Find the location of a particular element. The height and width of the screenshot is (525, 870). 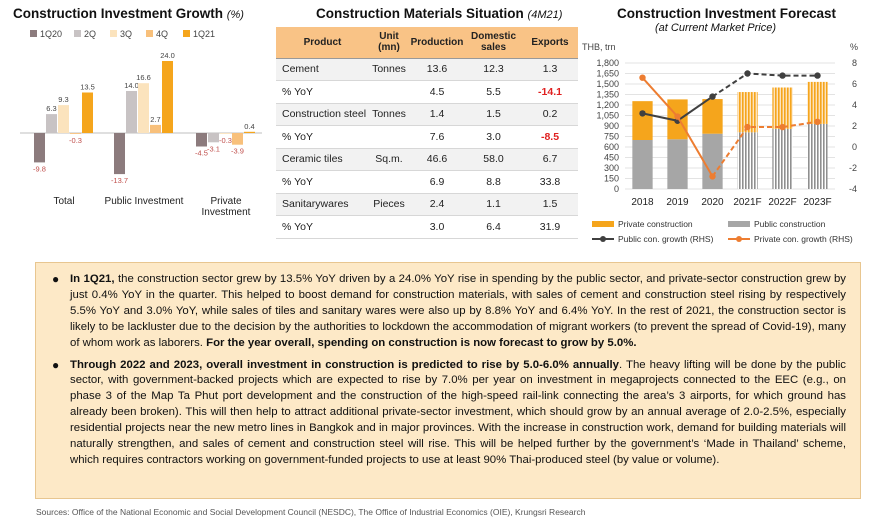

y-tick-left: 0 is located at coordinates (616, 189).